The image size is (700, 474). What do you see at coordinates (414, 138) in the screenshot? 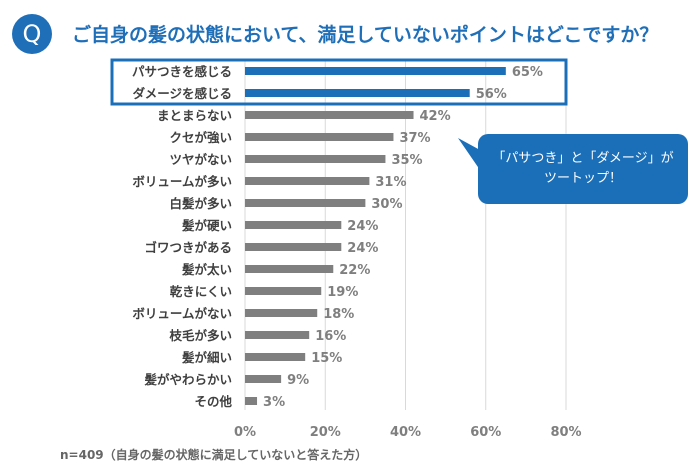
I see `value-label: 37%` at bounding box center [414, 138].